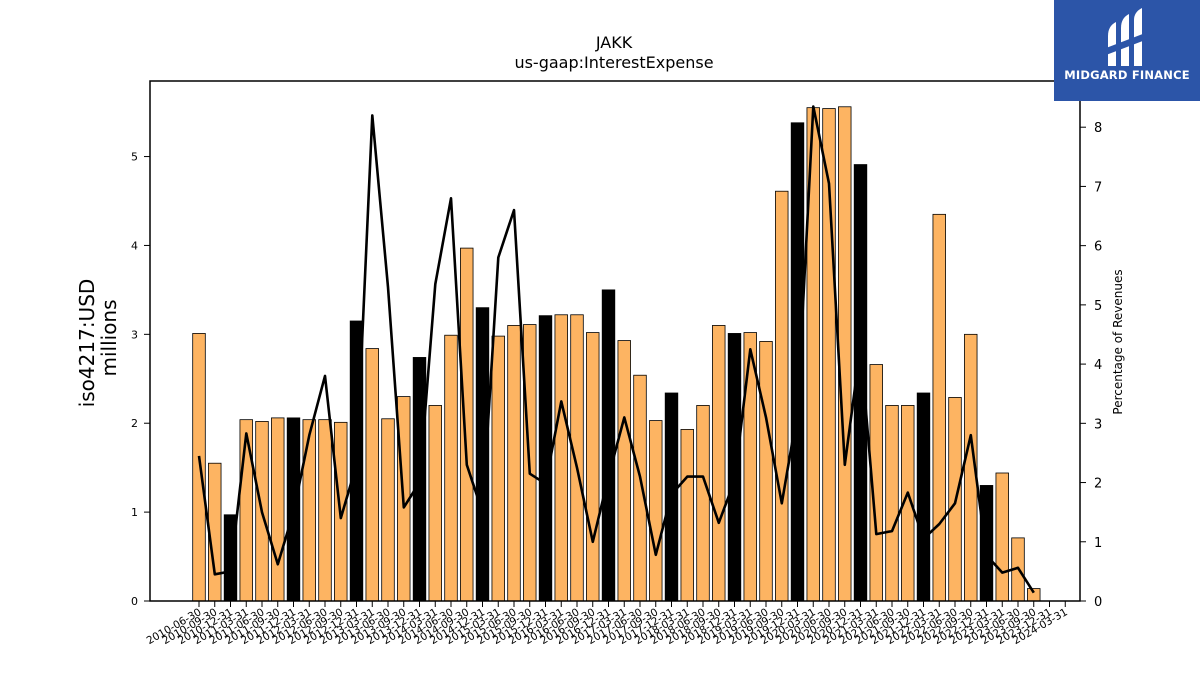  What do you see at coordinates (1098, 247) in the screenshot?
I see `y2-tick-label: 6` at bounding box center [1098, 247].